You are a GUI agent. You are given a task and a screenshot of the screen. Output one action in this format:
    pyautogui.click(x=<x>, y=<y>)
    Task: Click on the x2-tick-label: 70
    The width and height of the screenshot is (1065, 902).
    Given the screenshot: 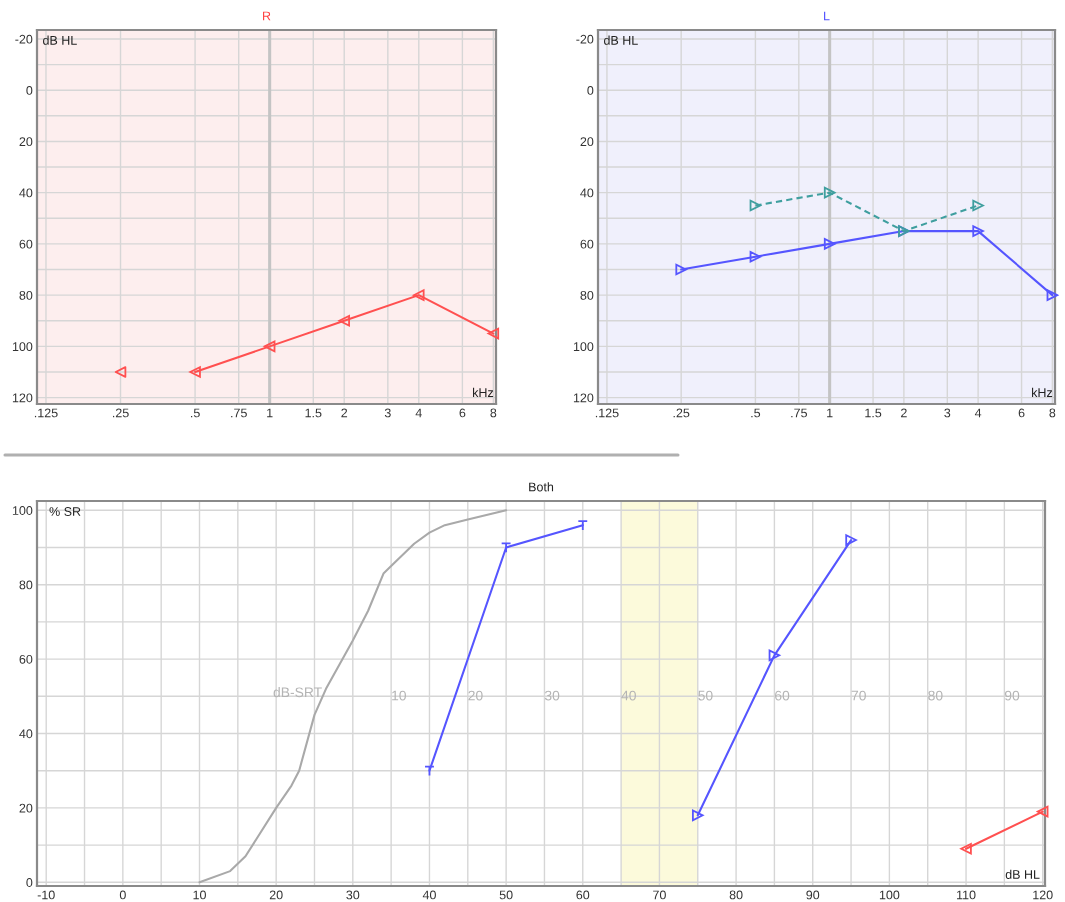 What is the action you would take?
    pyautogui.click(x=858, y=695)
    